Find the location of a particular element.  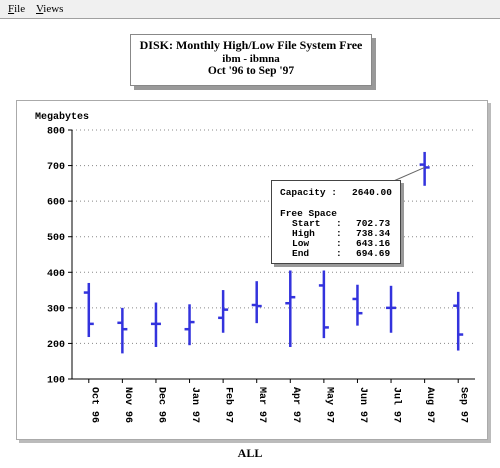

x-tick-label: Mar 97 is located at coordinates (261, 405).